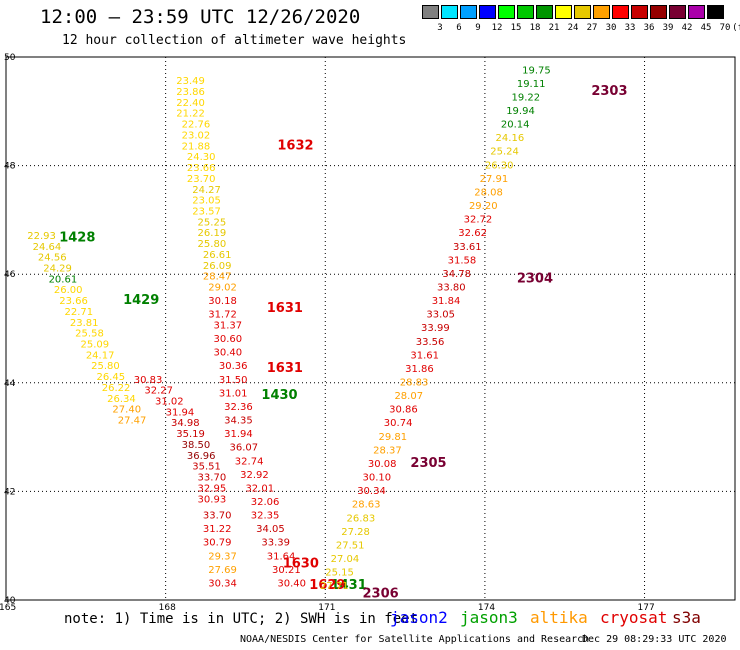 This screenshot has width=740, height=650. I want to click on wave-height-value: 24.16, so click(510, 138).